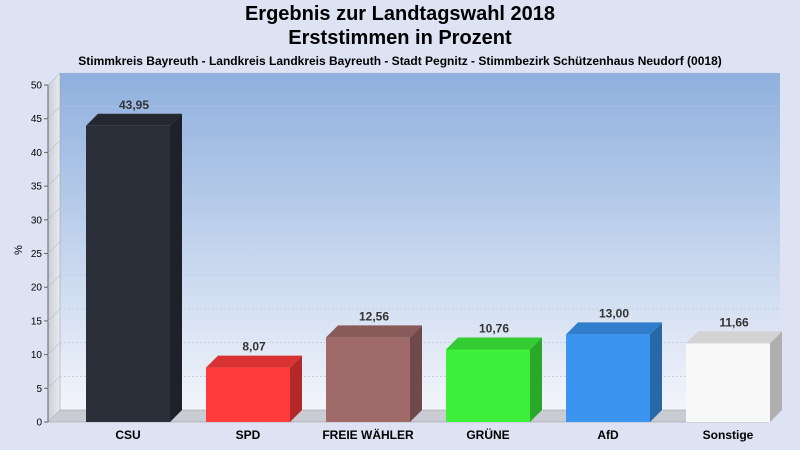 The height and width of the screenshot is (450, 800). What do you see at coordinates (37, 153) in the screenshot?
I see `y-tick-label: 40` at bounding box center [37, 153].